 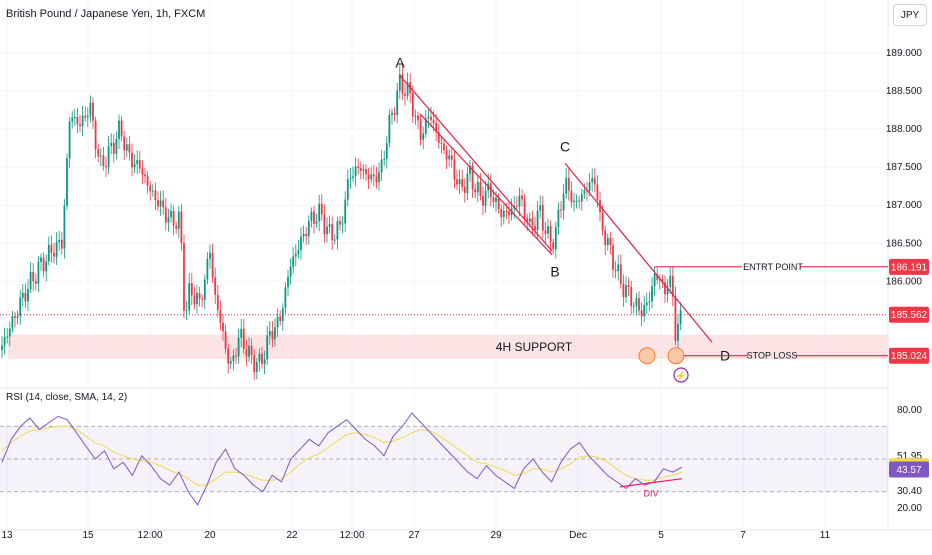 What do you see at coordinates (909, 469) in the screenshot?
I see `rsi-value-marker-bg` at bounding box center [909, 469].